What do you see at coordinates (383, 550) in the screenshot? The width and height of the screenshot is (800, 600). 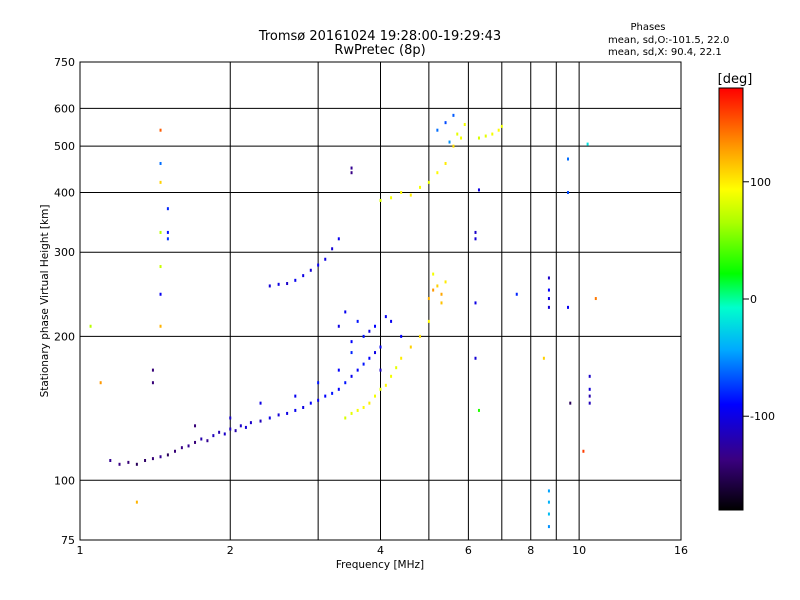 I see `x-tick-labels: 1 2 4 6 8 10 16` at bounding box center [383, 550].